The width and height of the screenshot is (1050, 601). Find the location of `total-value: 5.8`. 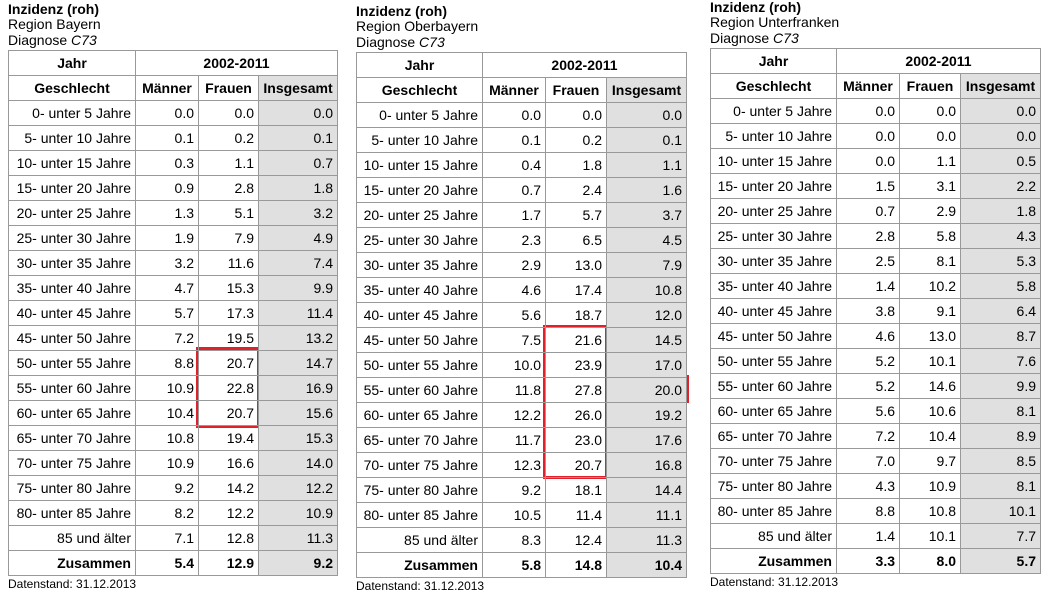

total-value: 5.8 is located at coordinates (514, 565).